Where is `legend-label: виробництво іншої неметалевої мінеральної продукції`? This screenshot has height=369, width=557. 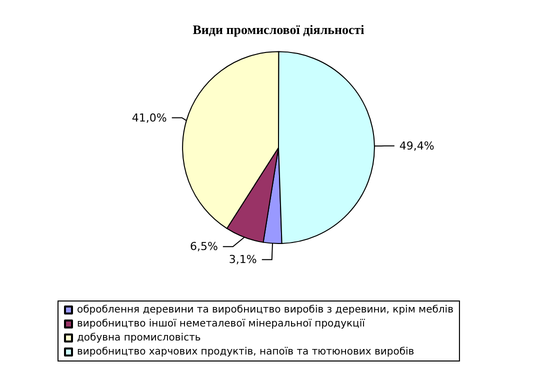
legend-label: виробництво іншої неметалевої мінеральної продукції is located at coordinates (221, 324).